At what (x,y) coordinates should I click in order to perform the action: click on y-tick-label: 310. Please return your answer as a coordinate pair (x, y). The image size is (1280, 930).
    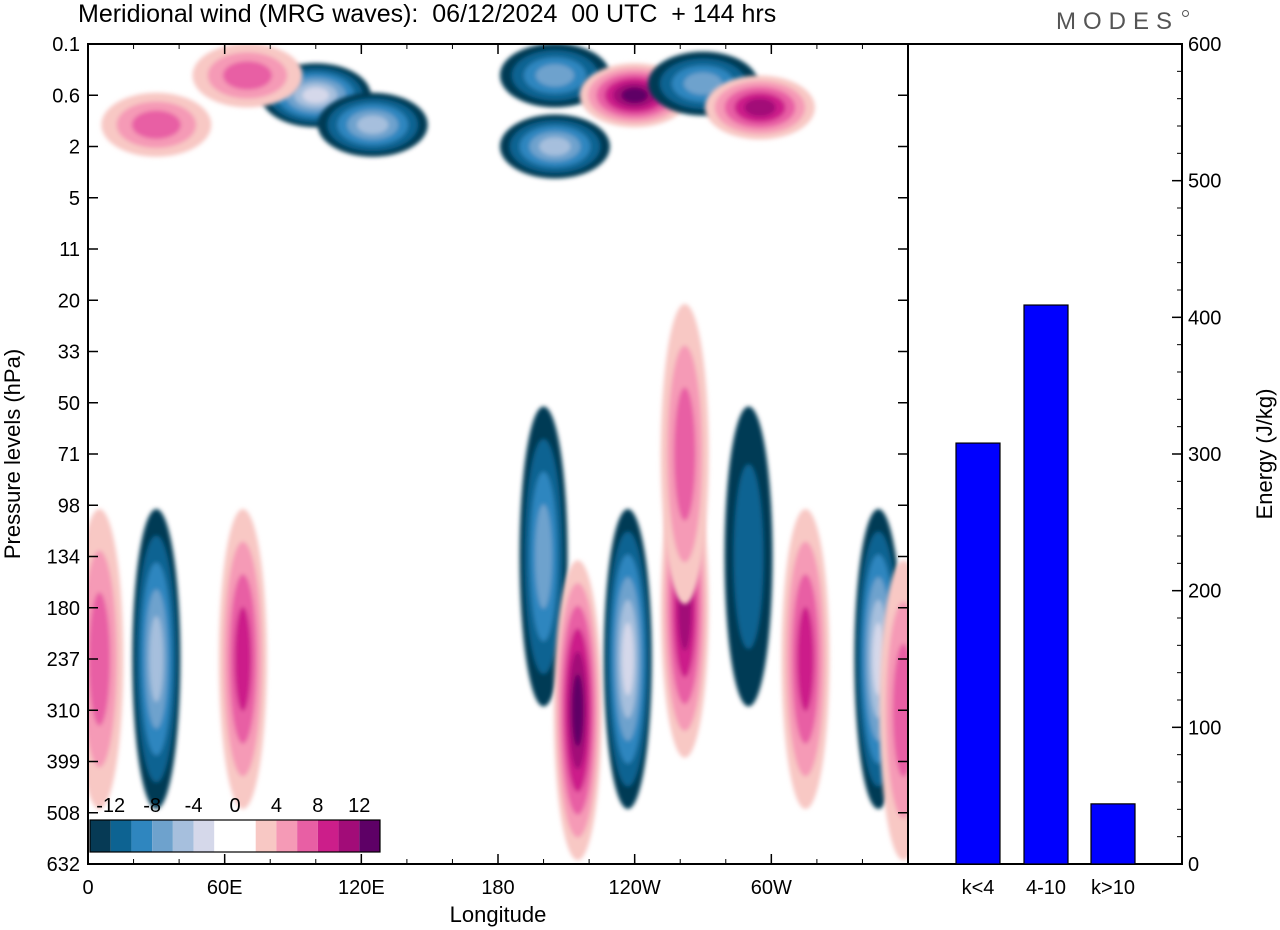
    Looking at the image, I should click on (63, 711).